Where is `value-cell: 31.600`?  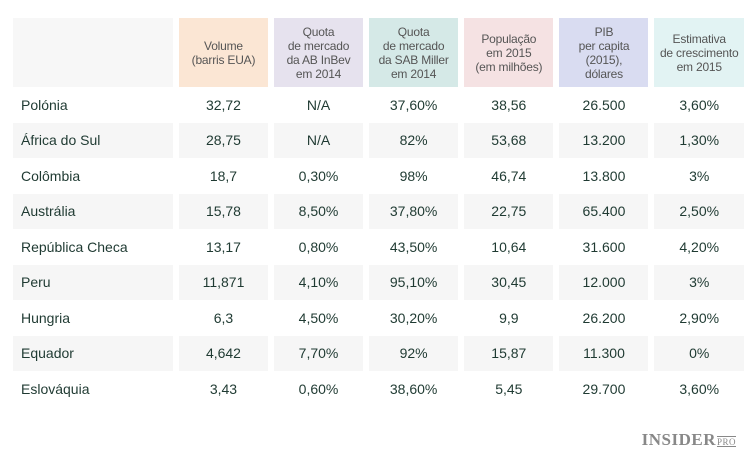
value-cell: 31.600 is located at coordinates (604, 246).